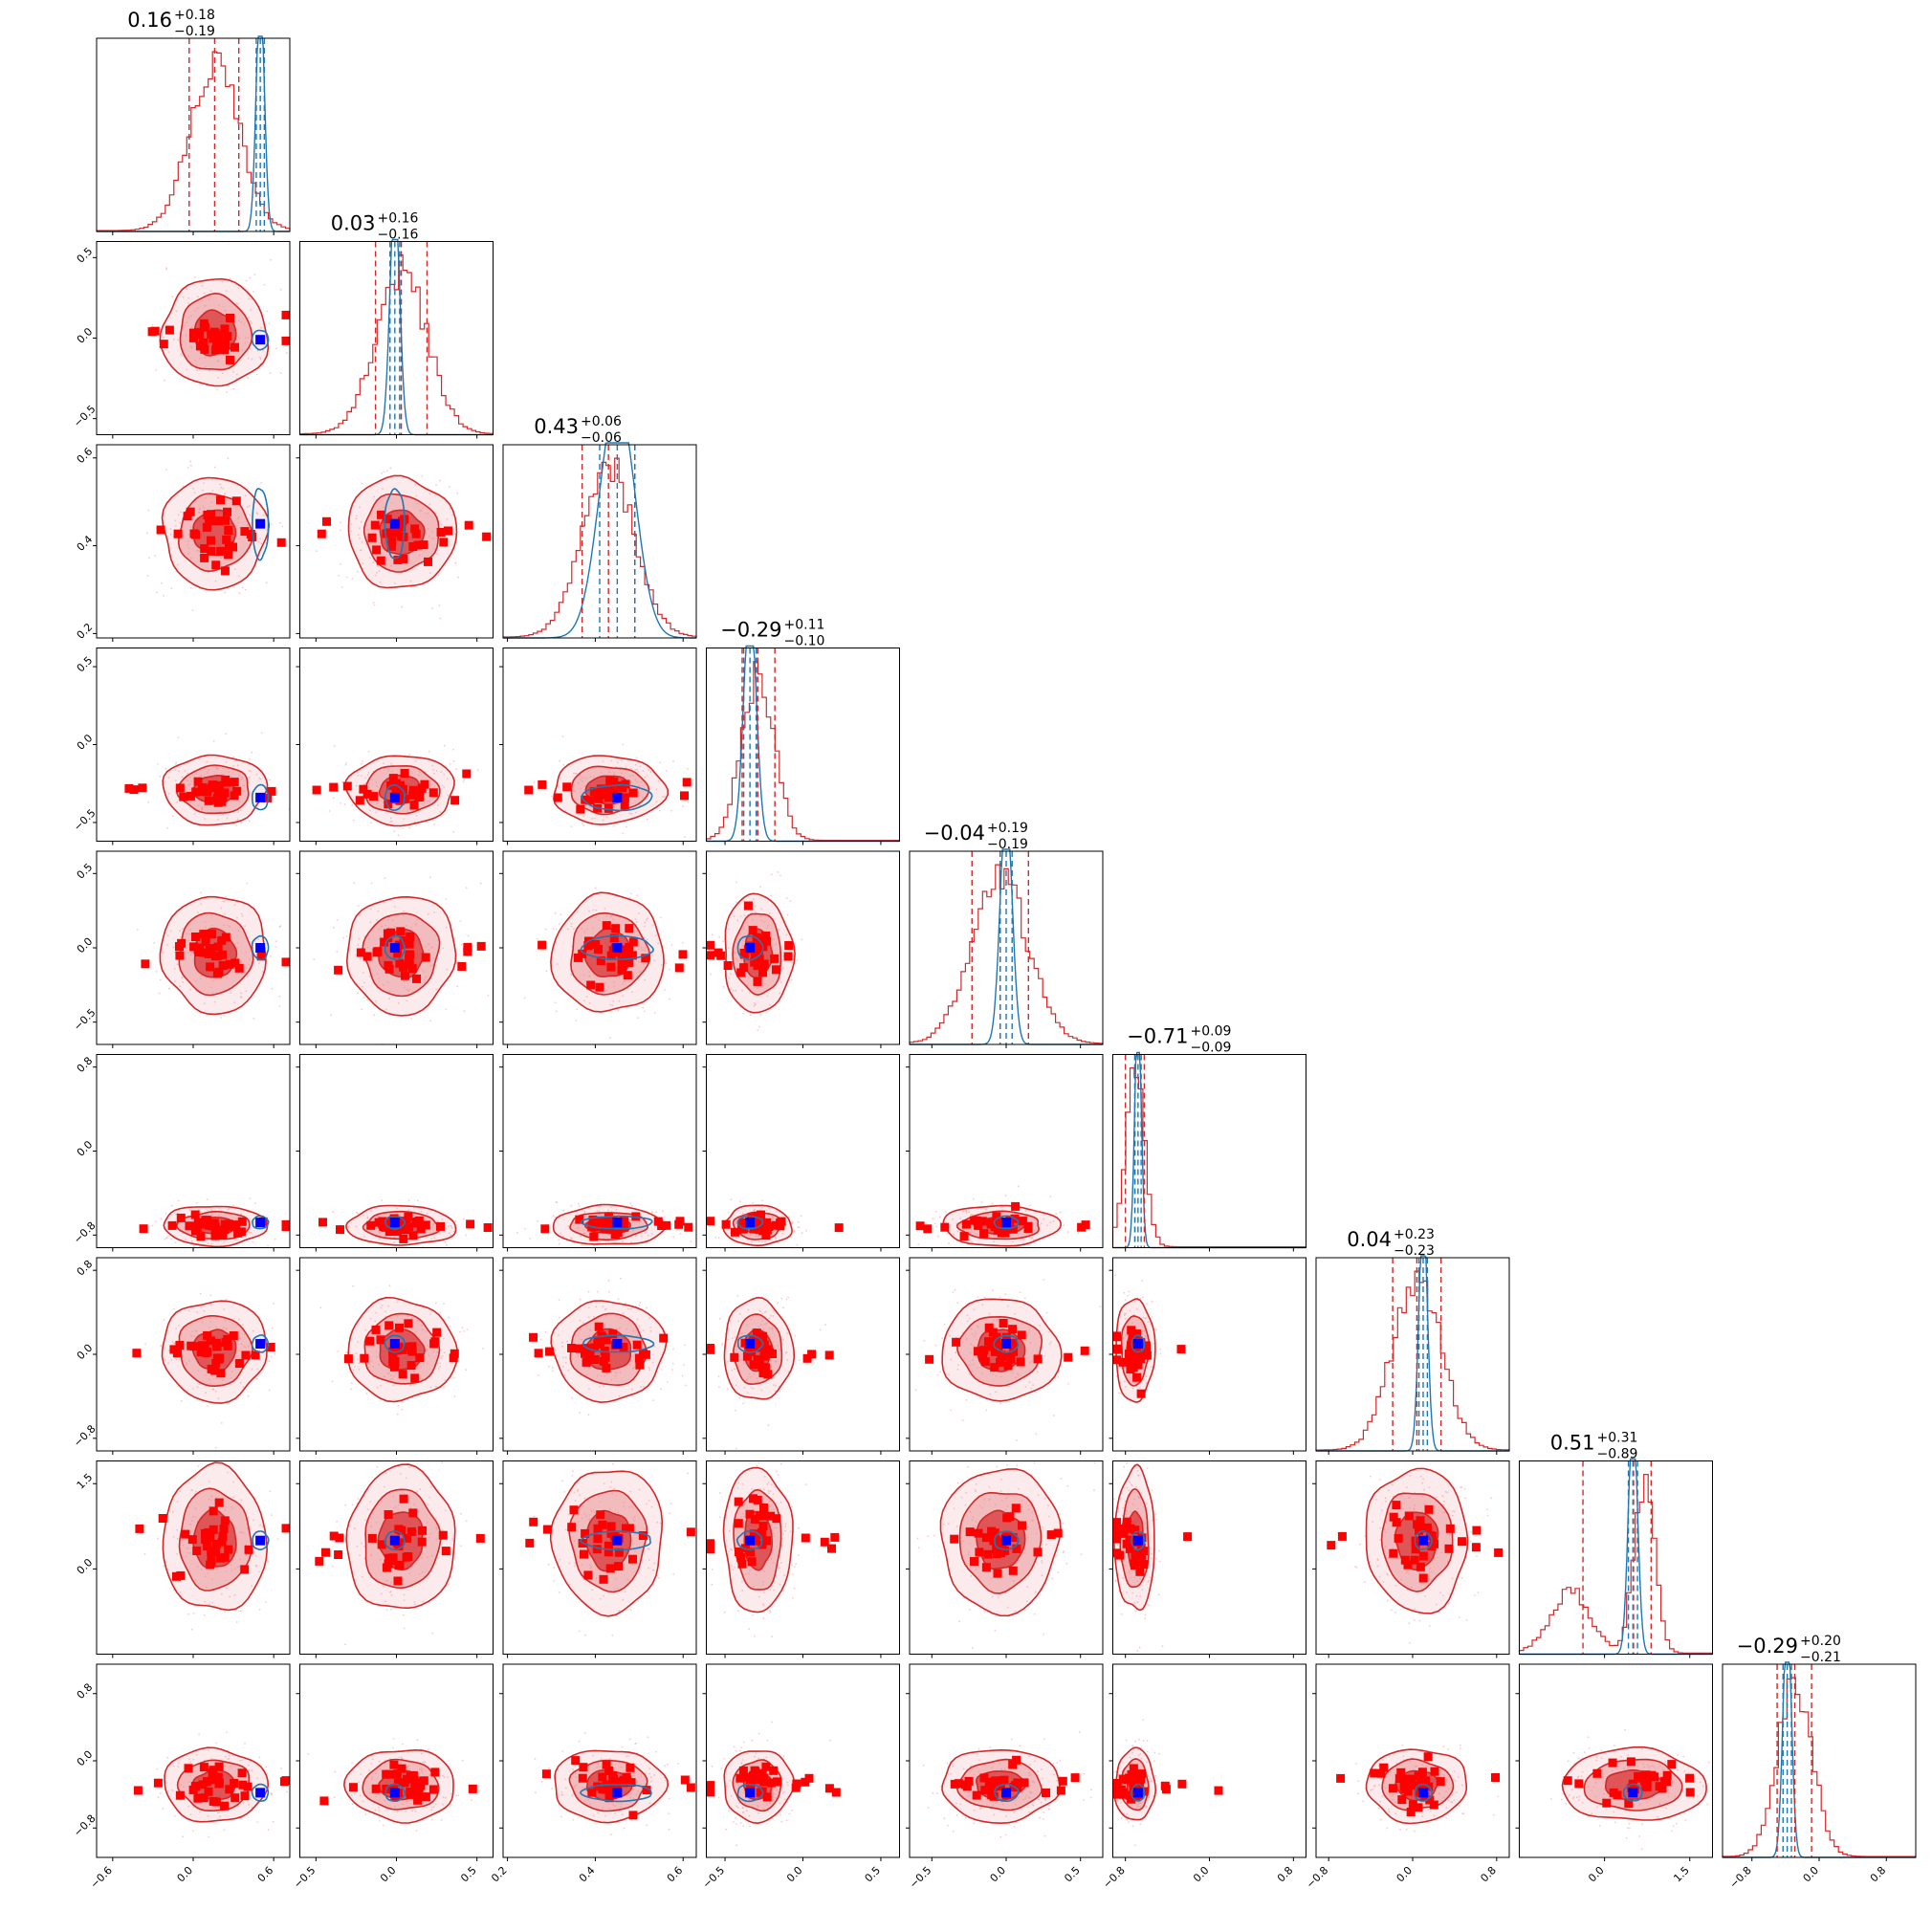 This screenshot has height=1932, width=1932. What do you see at coordinates (183, 543) in the screenshot?
I see `contour-panel-2-0: 0.2 0.4 0.6` at bounding box center [183, 543].